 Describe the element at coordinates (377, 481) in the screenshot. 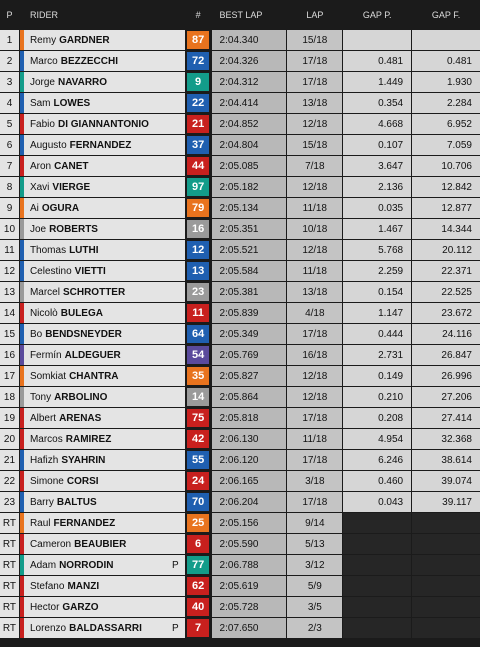

I see `gap-previous: 0.460` at that location.